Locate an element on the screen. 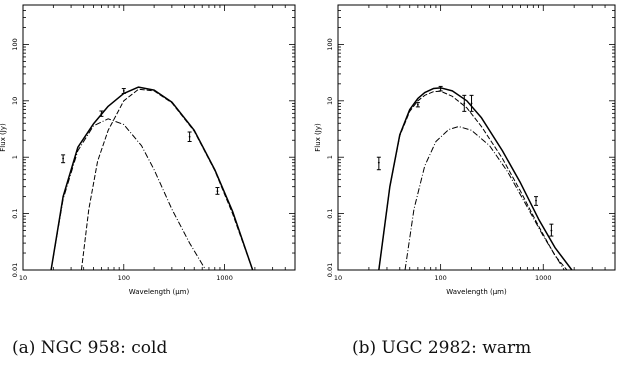 This screenshot has width=627, height=368. caption-b: (b) UGC 2982: warm is located at coordinates (442, 348).